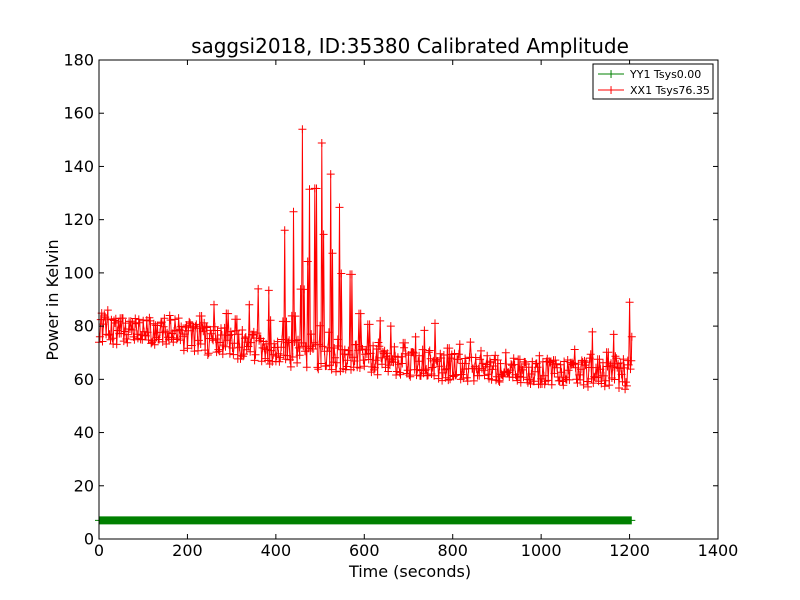 This screenshot has height=600, width=800. What do you see at coordinates (670, 90) in the screenshot?
I see `legend-label-xx1: XX1 Tsys76.35` at bounding box center [670, 90].